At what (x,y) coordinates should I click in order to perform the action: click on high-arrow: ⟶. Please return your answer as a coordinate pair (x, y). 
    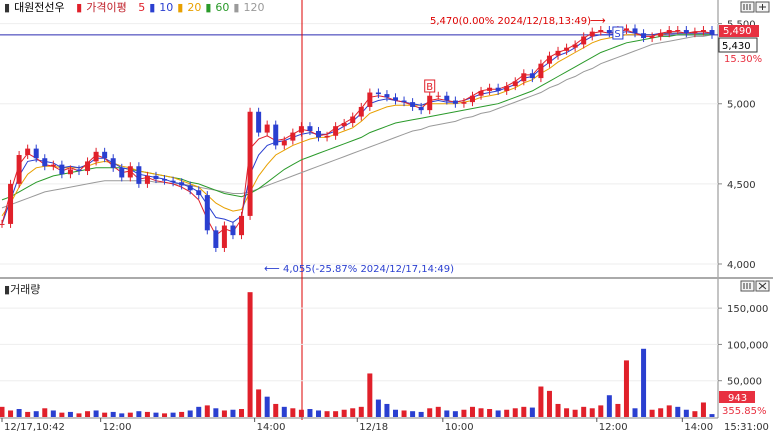
    Looking at the image, I should click on (598, 20).